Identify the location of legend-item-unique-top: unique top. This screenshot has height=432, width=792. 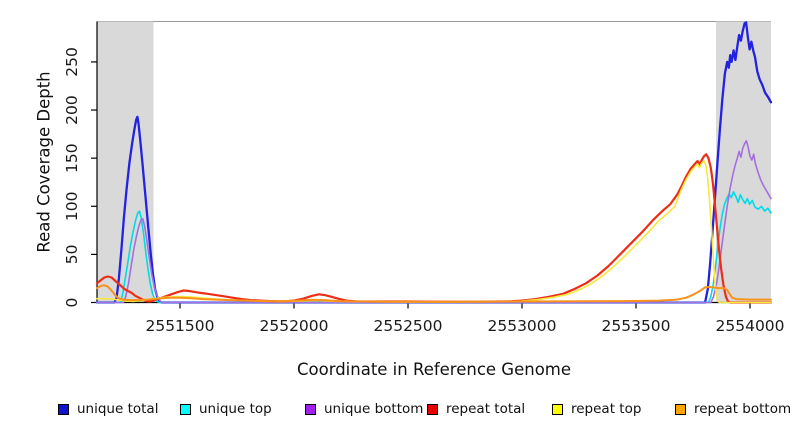
(226, 409).